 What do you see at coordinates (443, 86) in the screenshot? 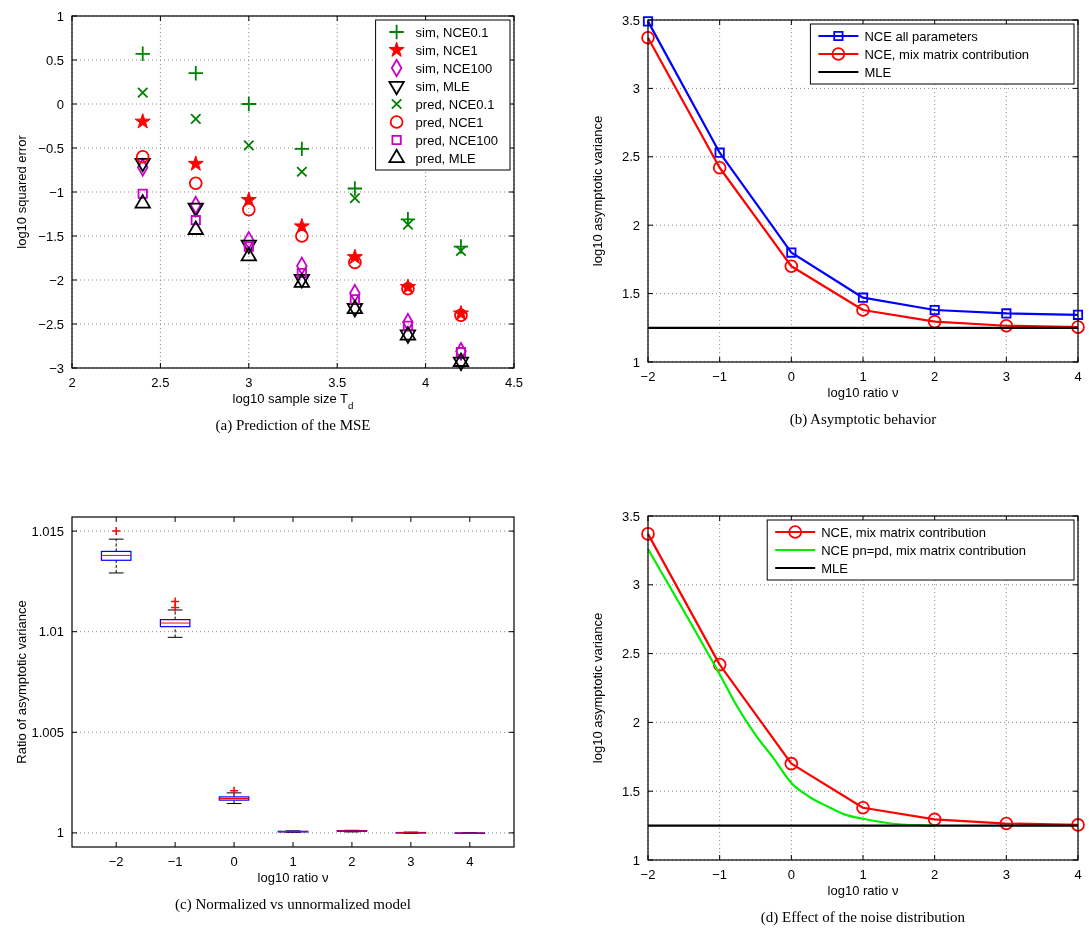
I see `legend-label: sim, MLE` at bounding box center [443, 86].